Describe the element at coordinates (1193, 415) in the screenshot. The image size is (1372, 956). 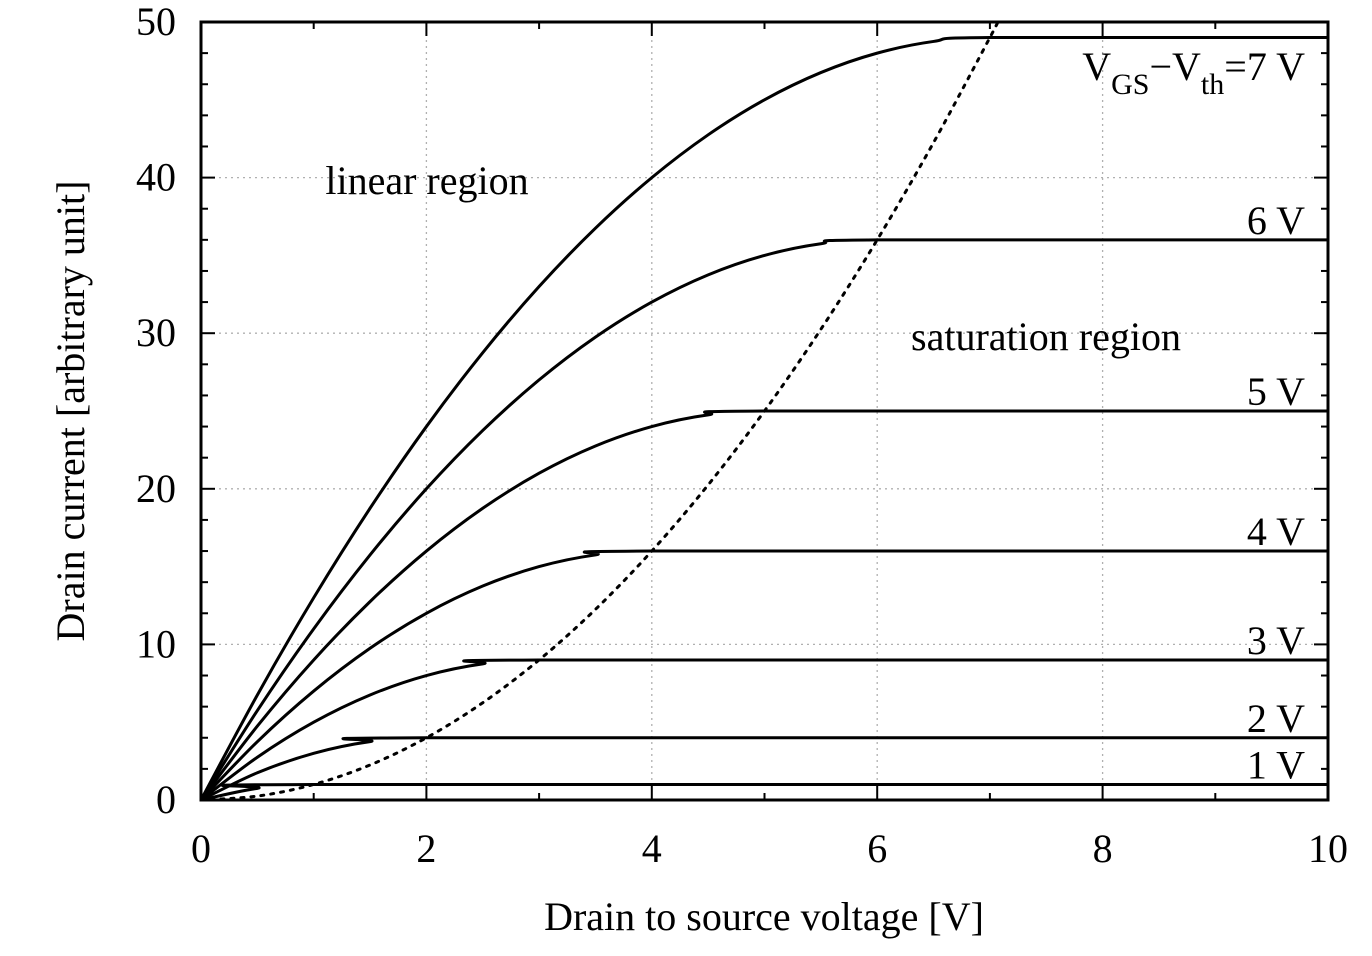
I see `series-labels: 1 V2 V 3 V 4 V 5 V 6 V VGS−Vth=7 V` at that location.